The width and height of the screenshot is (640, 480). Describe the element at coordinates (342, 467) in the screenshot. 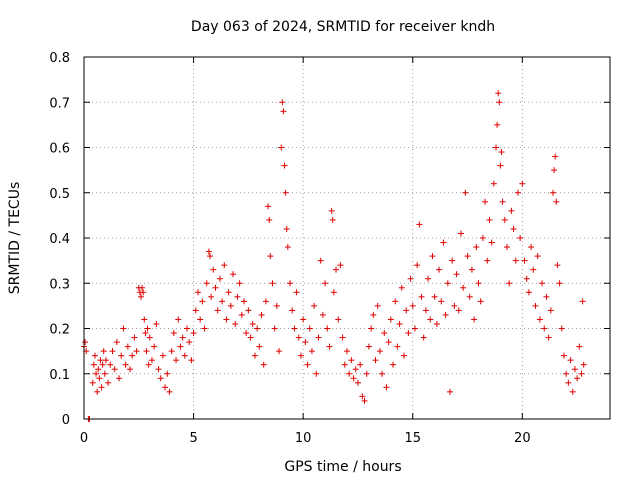

I see `x-axis-label: GPS time / hours` at that location.